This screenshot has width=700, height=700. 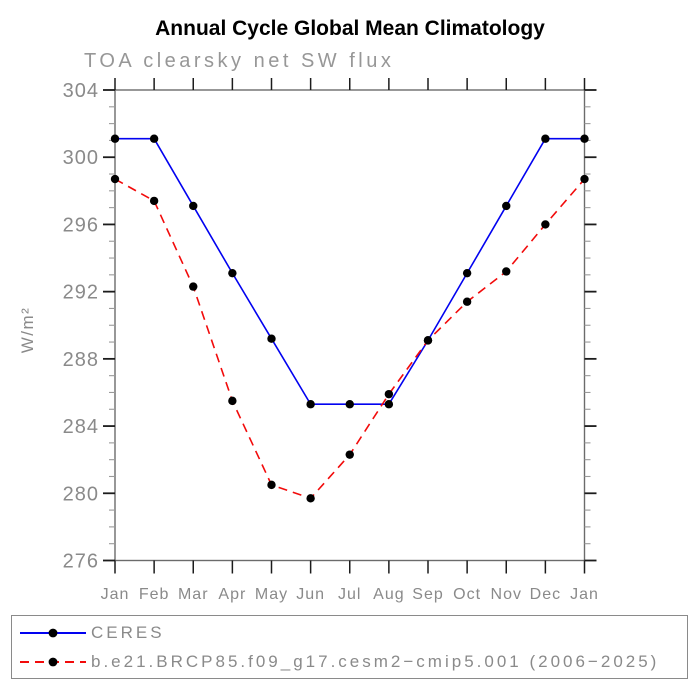 What do you see at coordinates (81, 293) in the screenshot?
I see `y-tick-label: 292` at bounding box center [81, 293].